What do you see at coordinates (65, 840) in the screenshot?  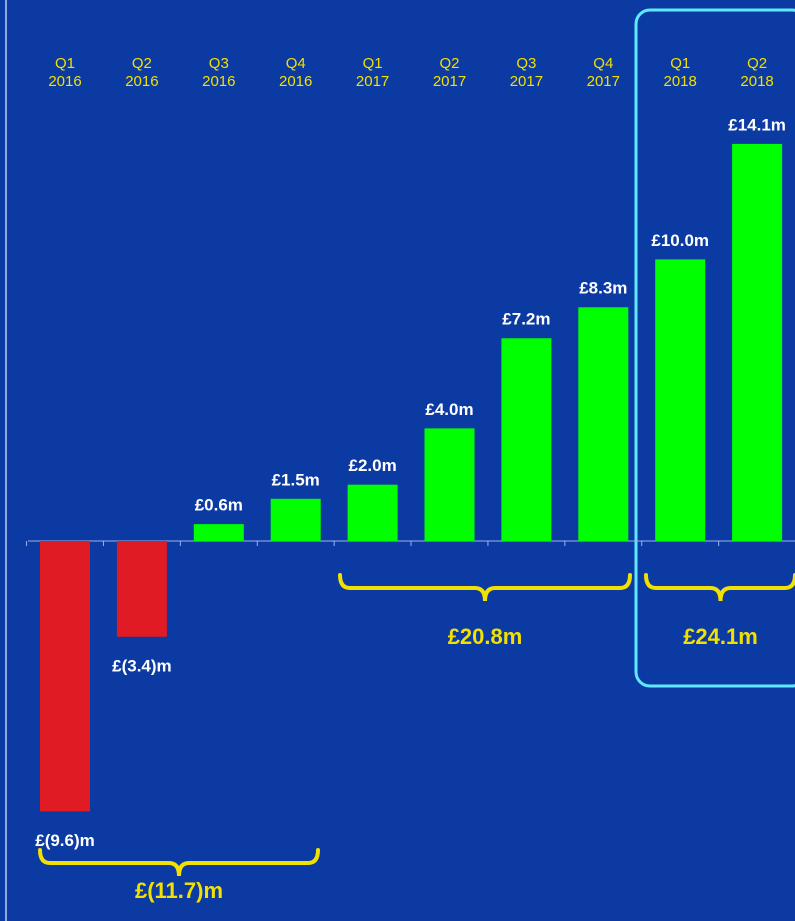 I see `value-label: £(9.6)m` at bounding box center [65, 840].